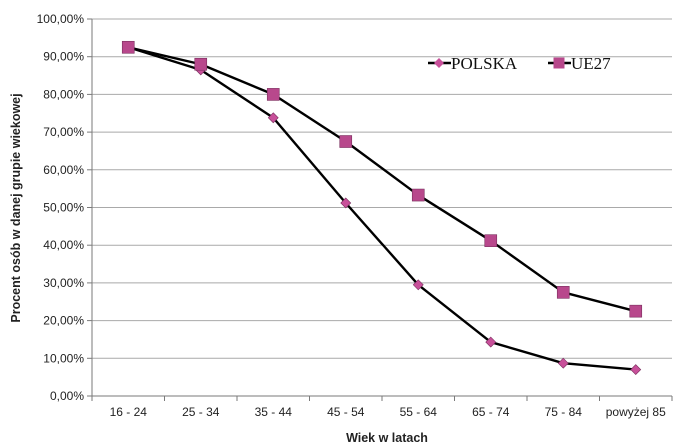  What do you see at coordinates (129, 412) in the screenshot?
I see `x-tick-label: 16 - 24` at bounding box center [129, 412].